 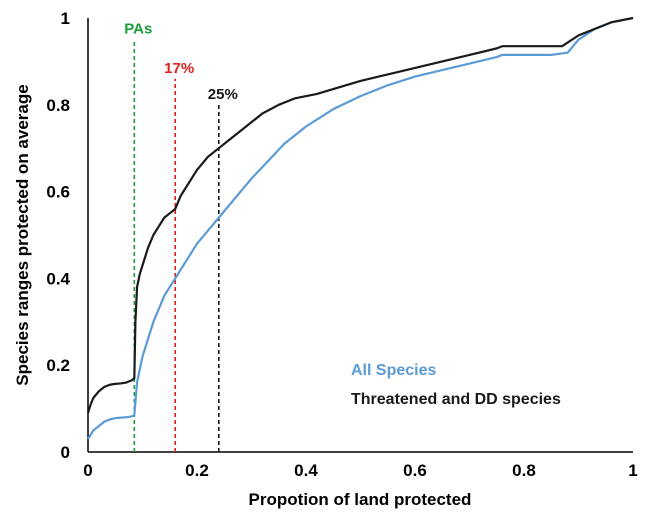 What do you see at coordinates (456, 399) in the screenshot?
I see `legend-entry-threatened: Threatened and DD species` at bounding box center [456, 399].